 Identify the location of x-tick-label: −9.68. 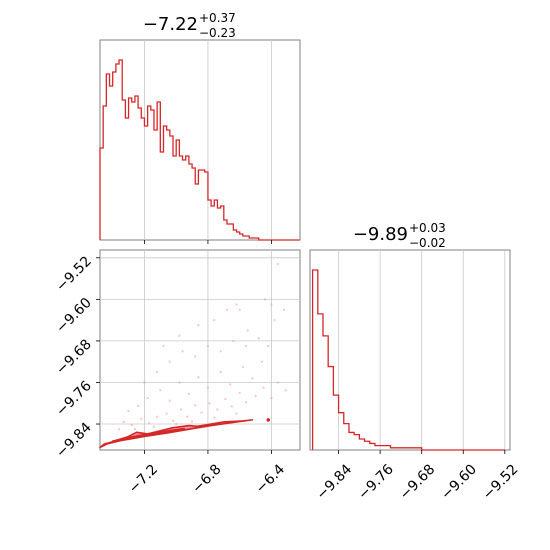
(418, 482).